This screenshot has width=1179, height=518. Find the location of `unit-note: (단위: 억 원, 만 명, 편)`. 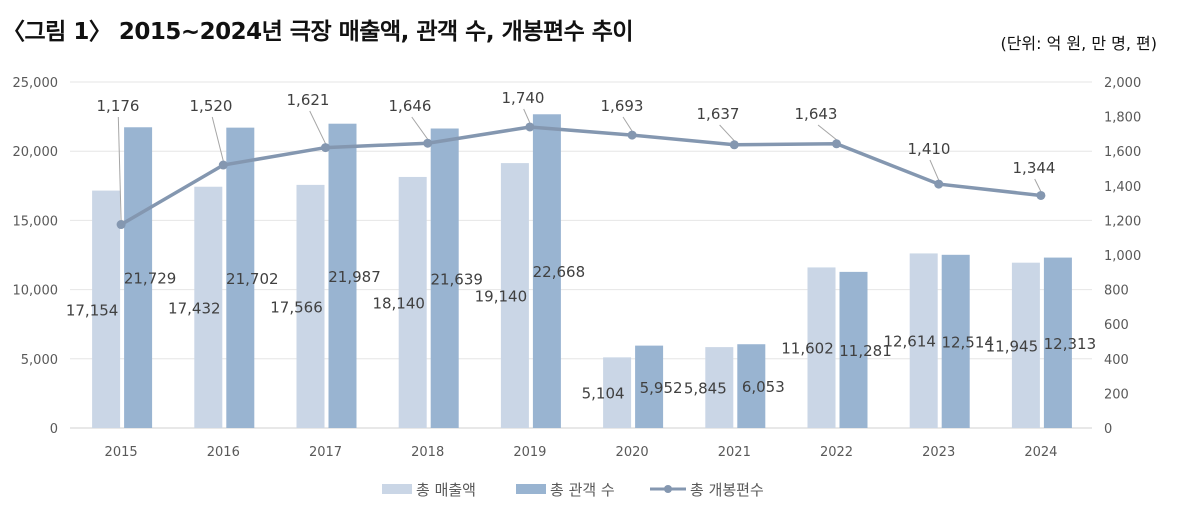

unit-note: (단위: 억 원, 만 명, 편) is located at coordinates (1078, 43).